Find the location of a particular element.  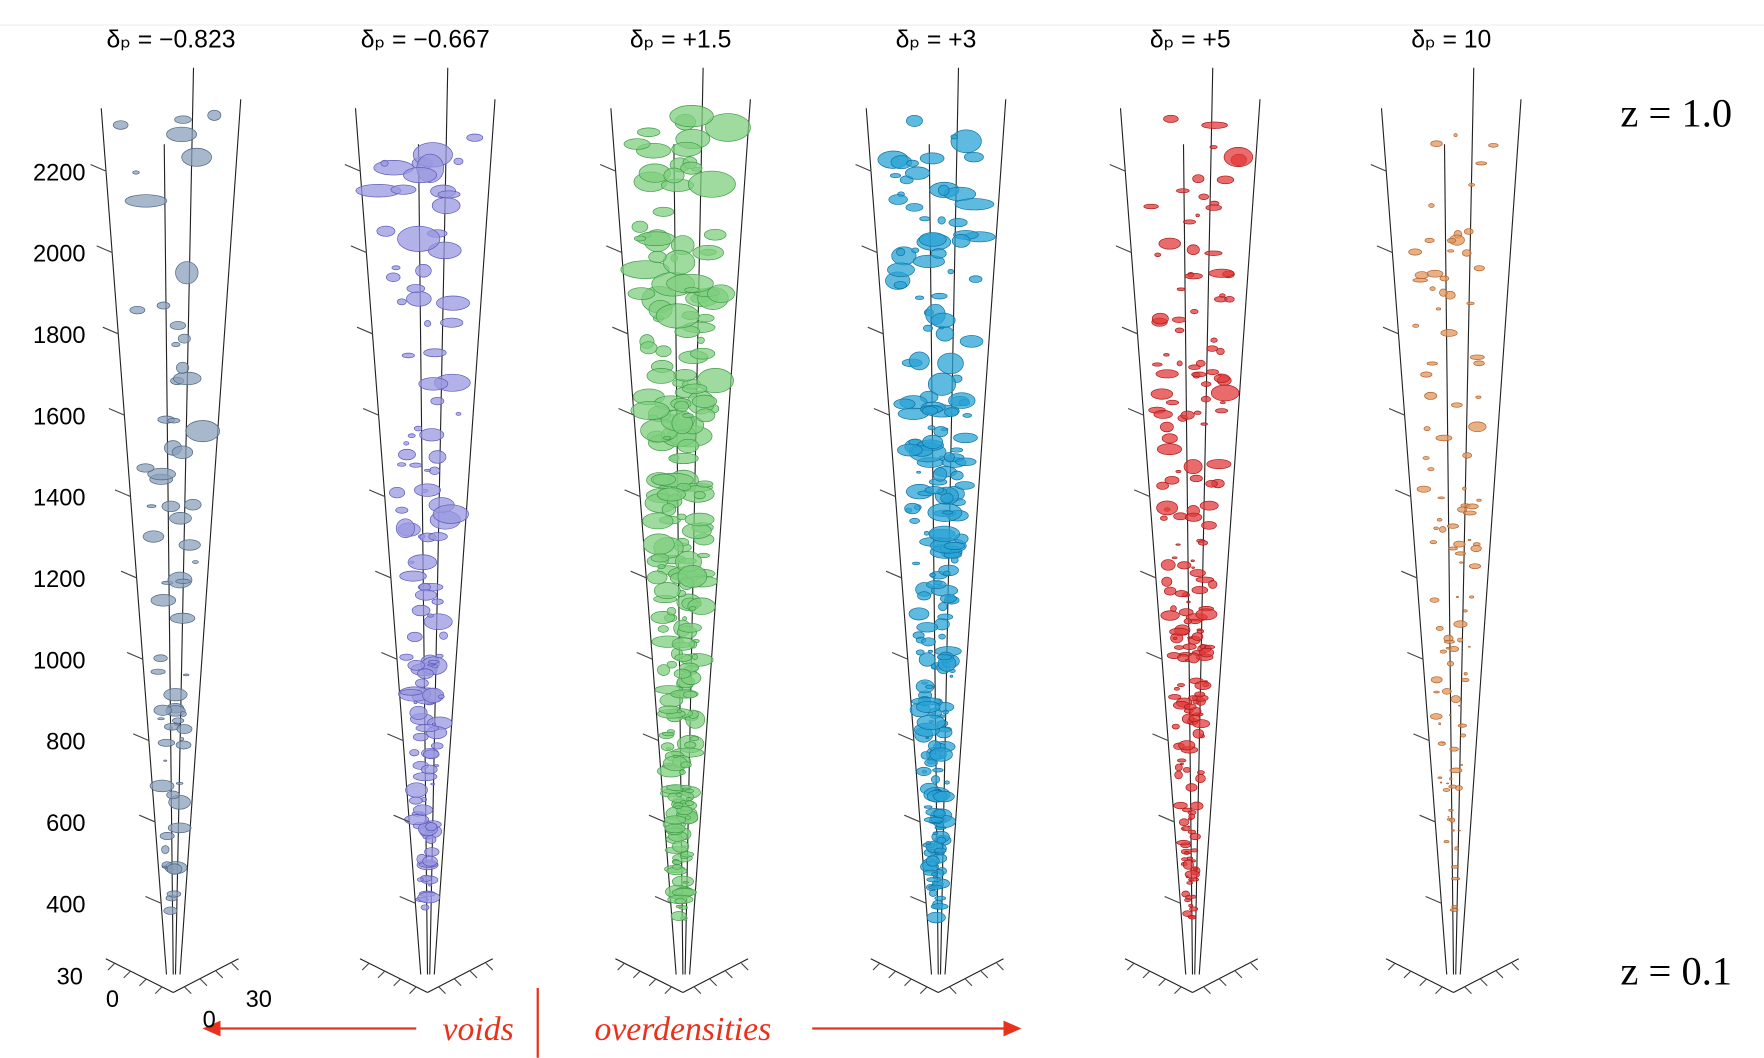

cone-edge is located at coordinates (720, 537).